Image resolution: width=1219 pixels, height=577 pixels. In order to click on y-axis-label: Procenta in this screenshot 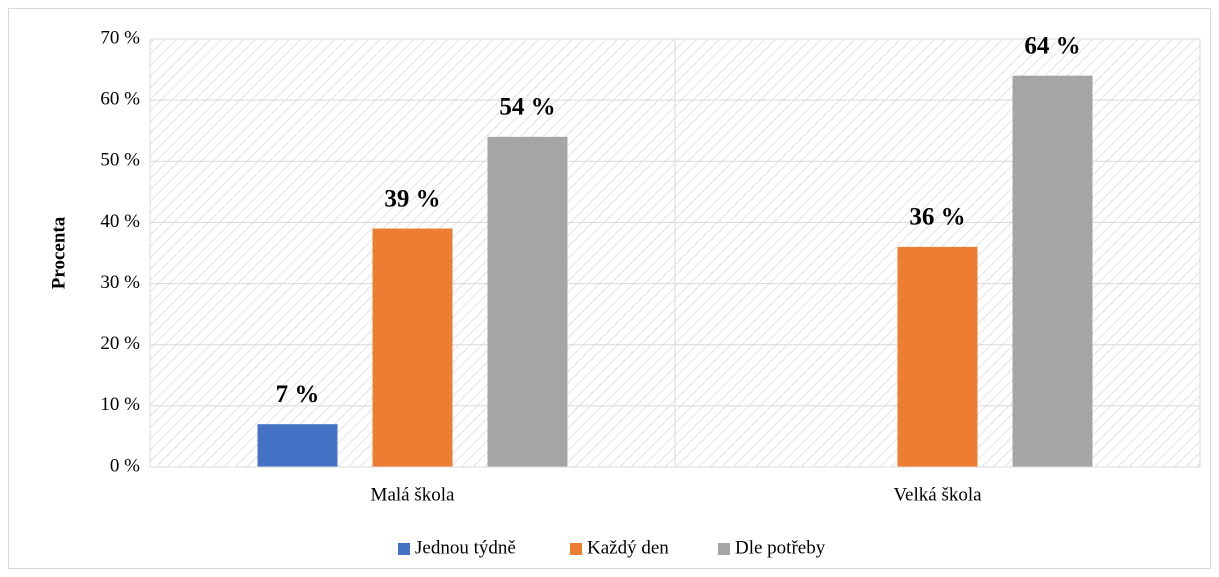, I will do `click(58, 252)`.